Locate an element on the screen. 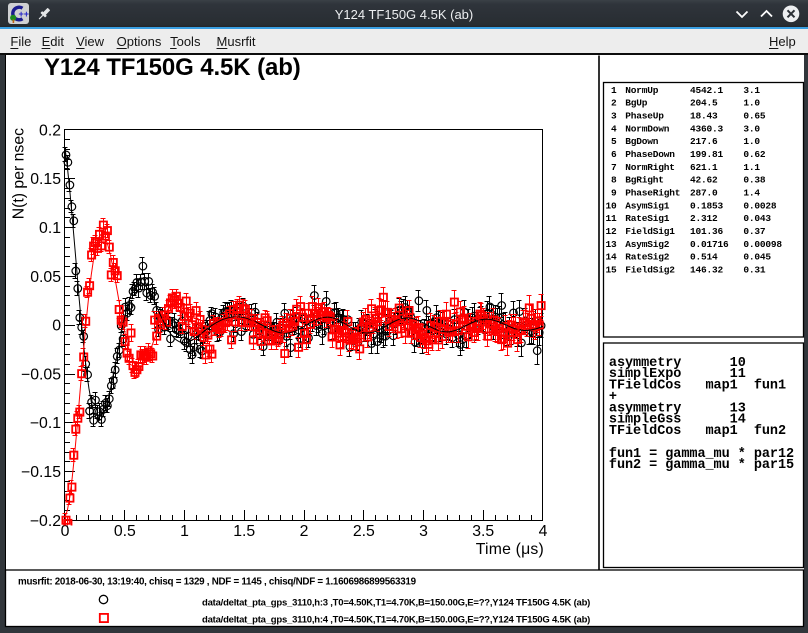 The image size is (808, 633). svg-text: 0.0028 is located at coordinates (760, 205).